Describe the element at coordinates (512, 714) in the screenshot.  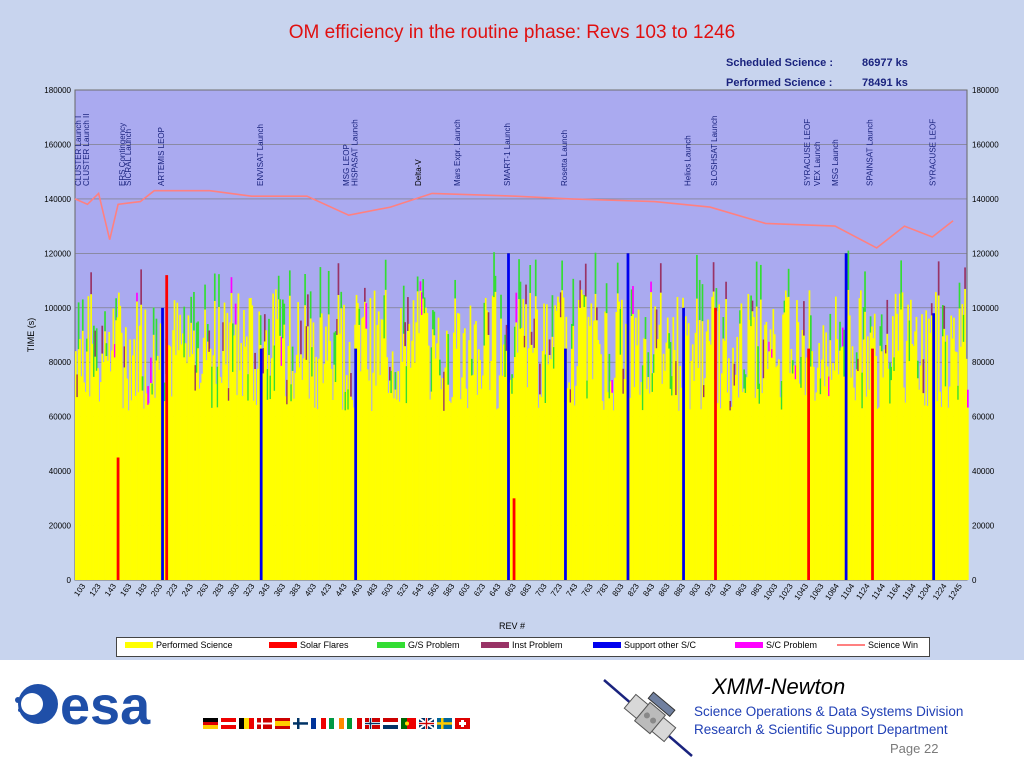
I see `footer` at that location.